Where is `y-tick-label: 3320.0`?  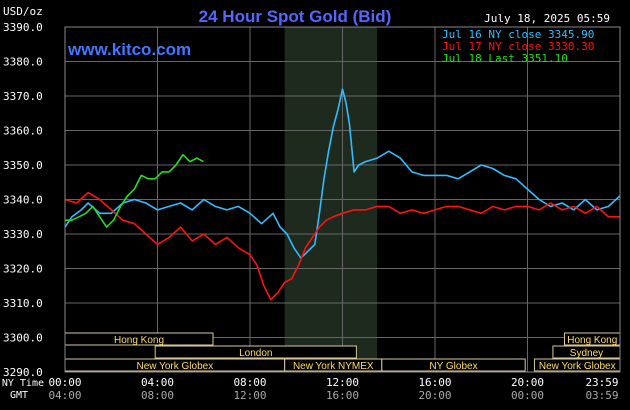 y-tick-label: 3320.0 is located at coordinates (23, 269).